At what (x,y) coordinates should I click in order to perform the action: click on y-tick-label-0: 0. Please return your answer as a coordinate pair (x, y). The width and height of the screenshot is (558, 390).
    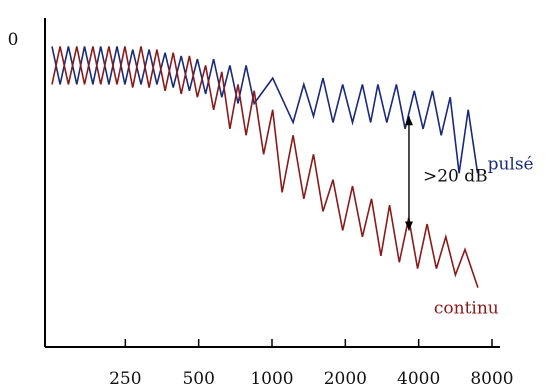
    Looking at the image, I should click on (13, 40).